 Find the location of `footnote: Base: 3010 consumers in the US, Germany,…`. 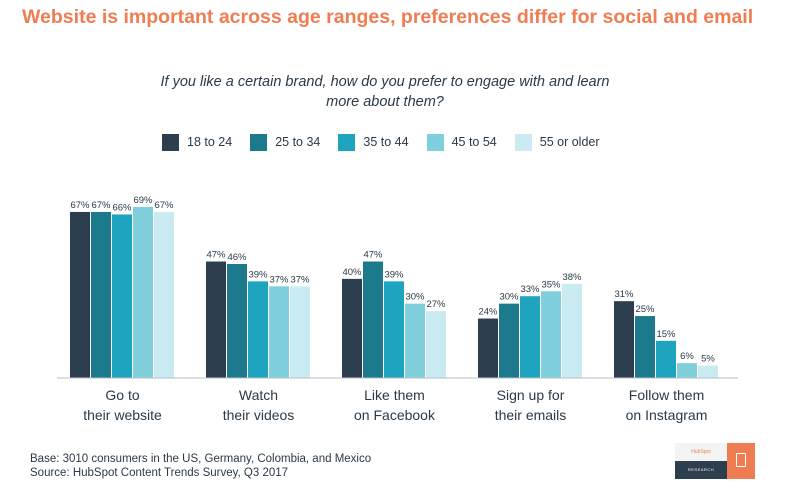

footnote: Base: 3010 consumers in the US, Germany,… is located at coordinates (200, 466).